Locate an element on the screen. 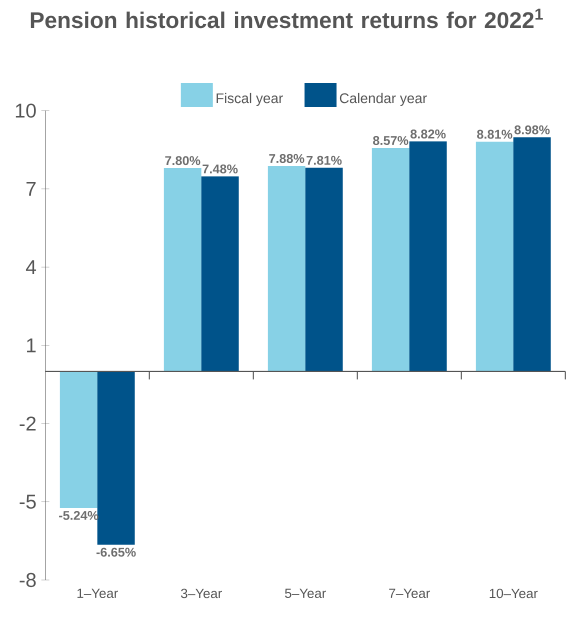  x-tick-label: 7–Year is located at coordinates (409, 593).